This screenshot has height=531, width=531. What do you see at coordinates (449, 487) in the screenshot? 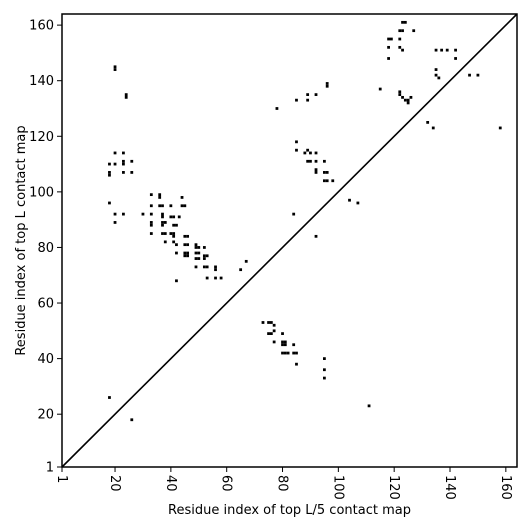
I see `x-tick-label: 140` at bounding box center [449, 487].